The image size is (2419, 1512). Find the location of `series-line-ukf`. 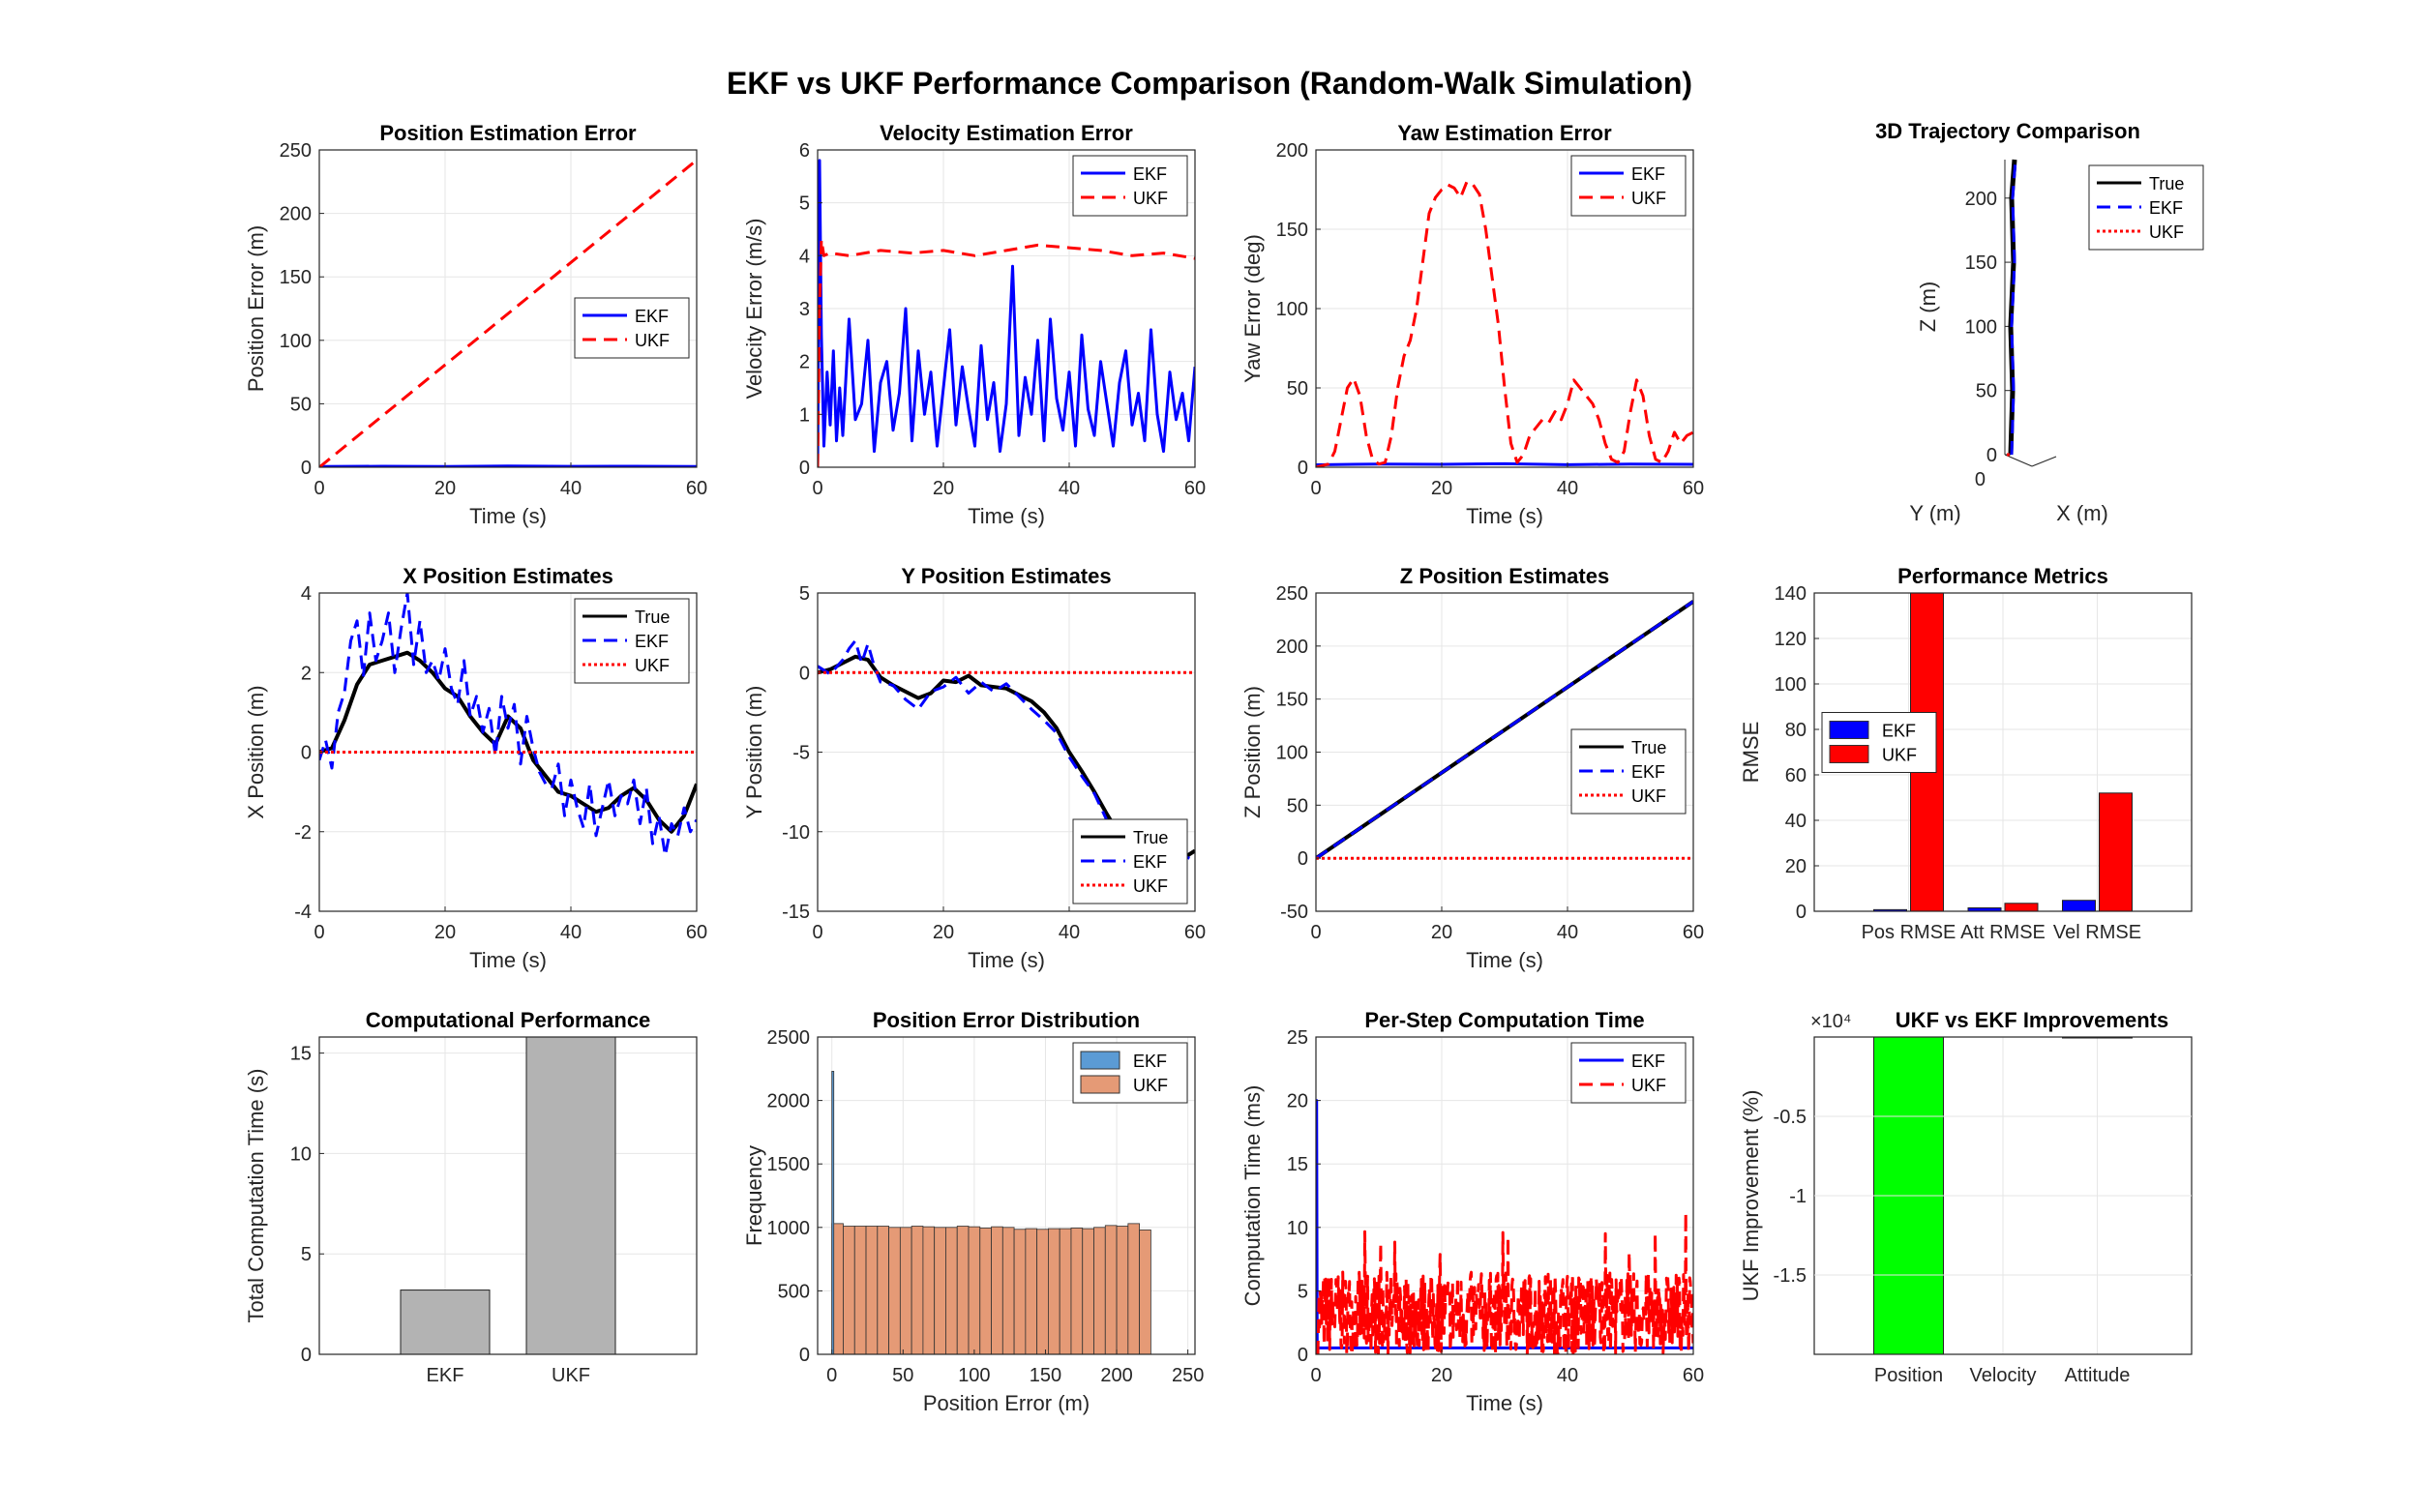

series-line-ukf is located at coordinates (508, 313).